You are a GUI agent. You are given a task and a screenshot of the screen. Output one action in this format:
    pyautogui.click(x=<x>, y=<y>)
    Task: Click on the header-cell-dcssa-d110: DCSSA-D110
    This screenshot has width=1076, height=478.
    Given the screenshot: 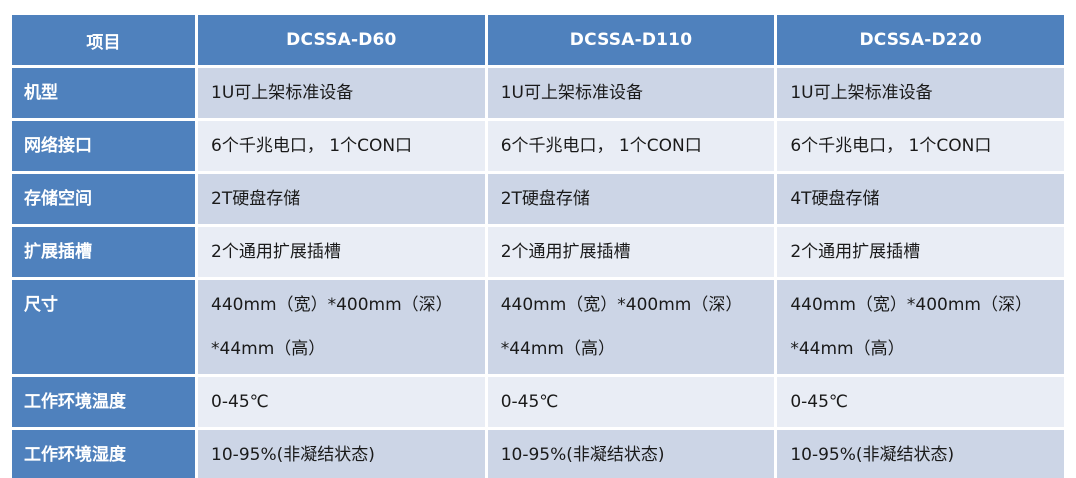 What is the action you would take?
    pyautogui.click(x=631, y=40)
    